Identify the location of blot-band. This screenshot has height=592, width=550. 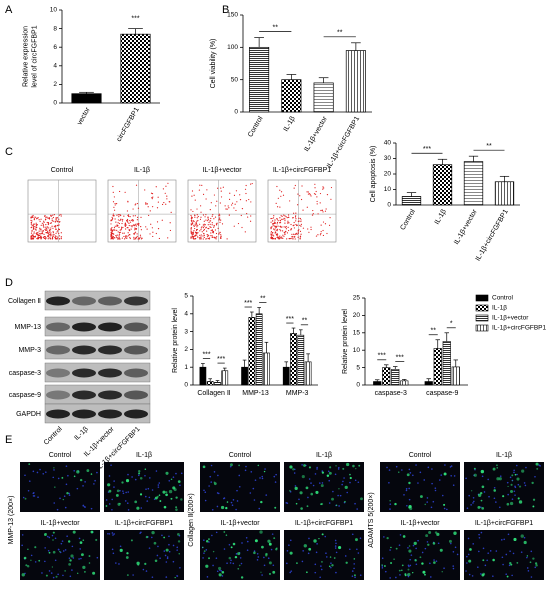
(110, 327).